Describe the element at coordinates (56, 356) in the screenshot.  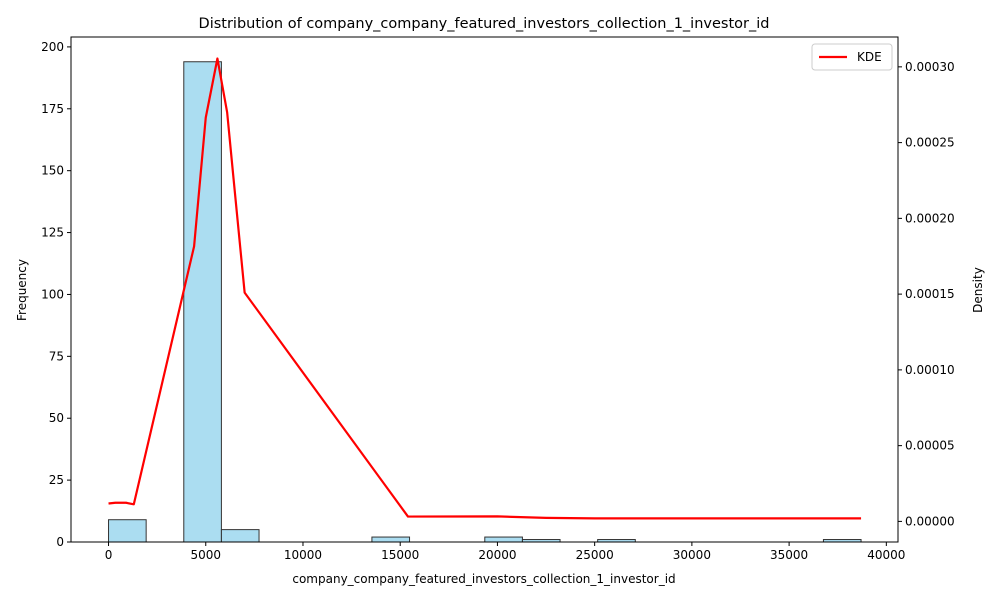
I see `y-tick-label: 75` at that location.